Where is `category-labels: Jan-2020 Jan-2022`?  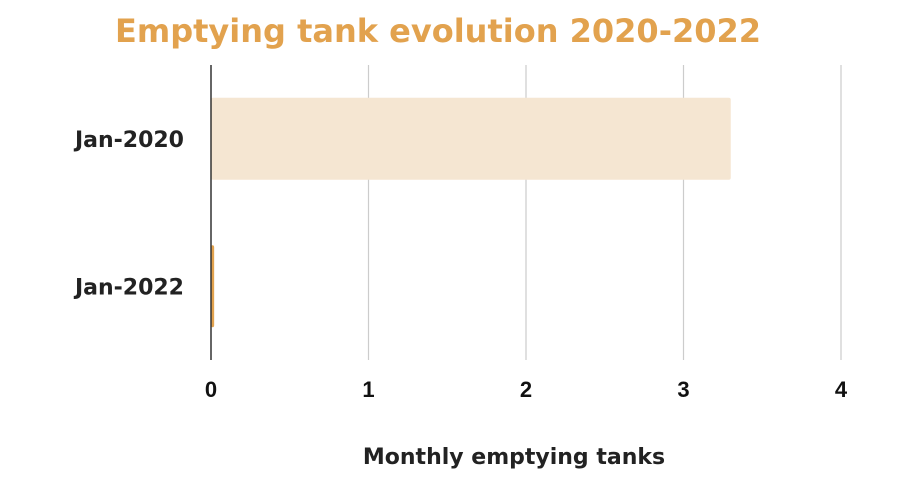 category-labels: Jan-2020 Jan-2022 is located at coordinates (128, 214).